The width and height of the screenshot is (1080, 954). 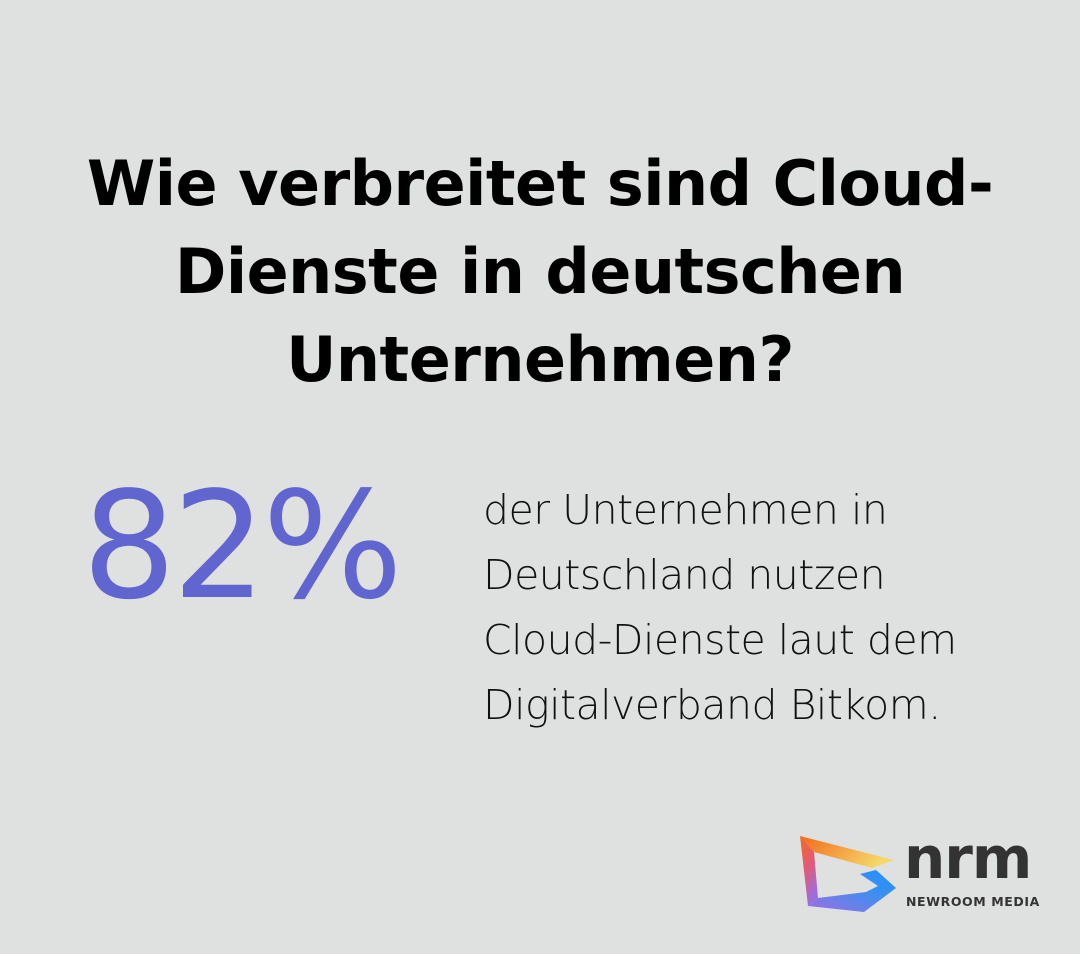 I want to click on brand-name: nrm, so click(x=968, y=858).